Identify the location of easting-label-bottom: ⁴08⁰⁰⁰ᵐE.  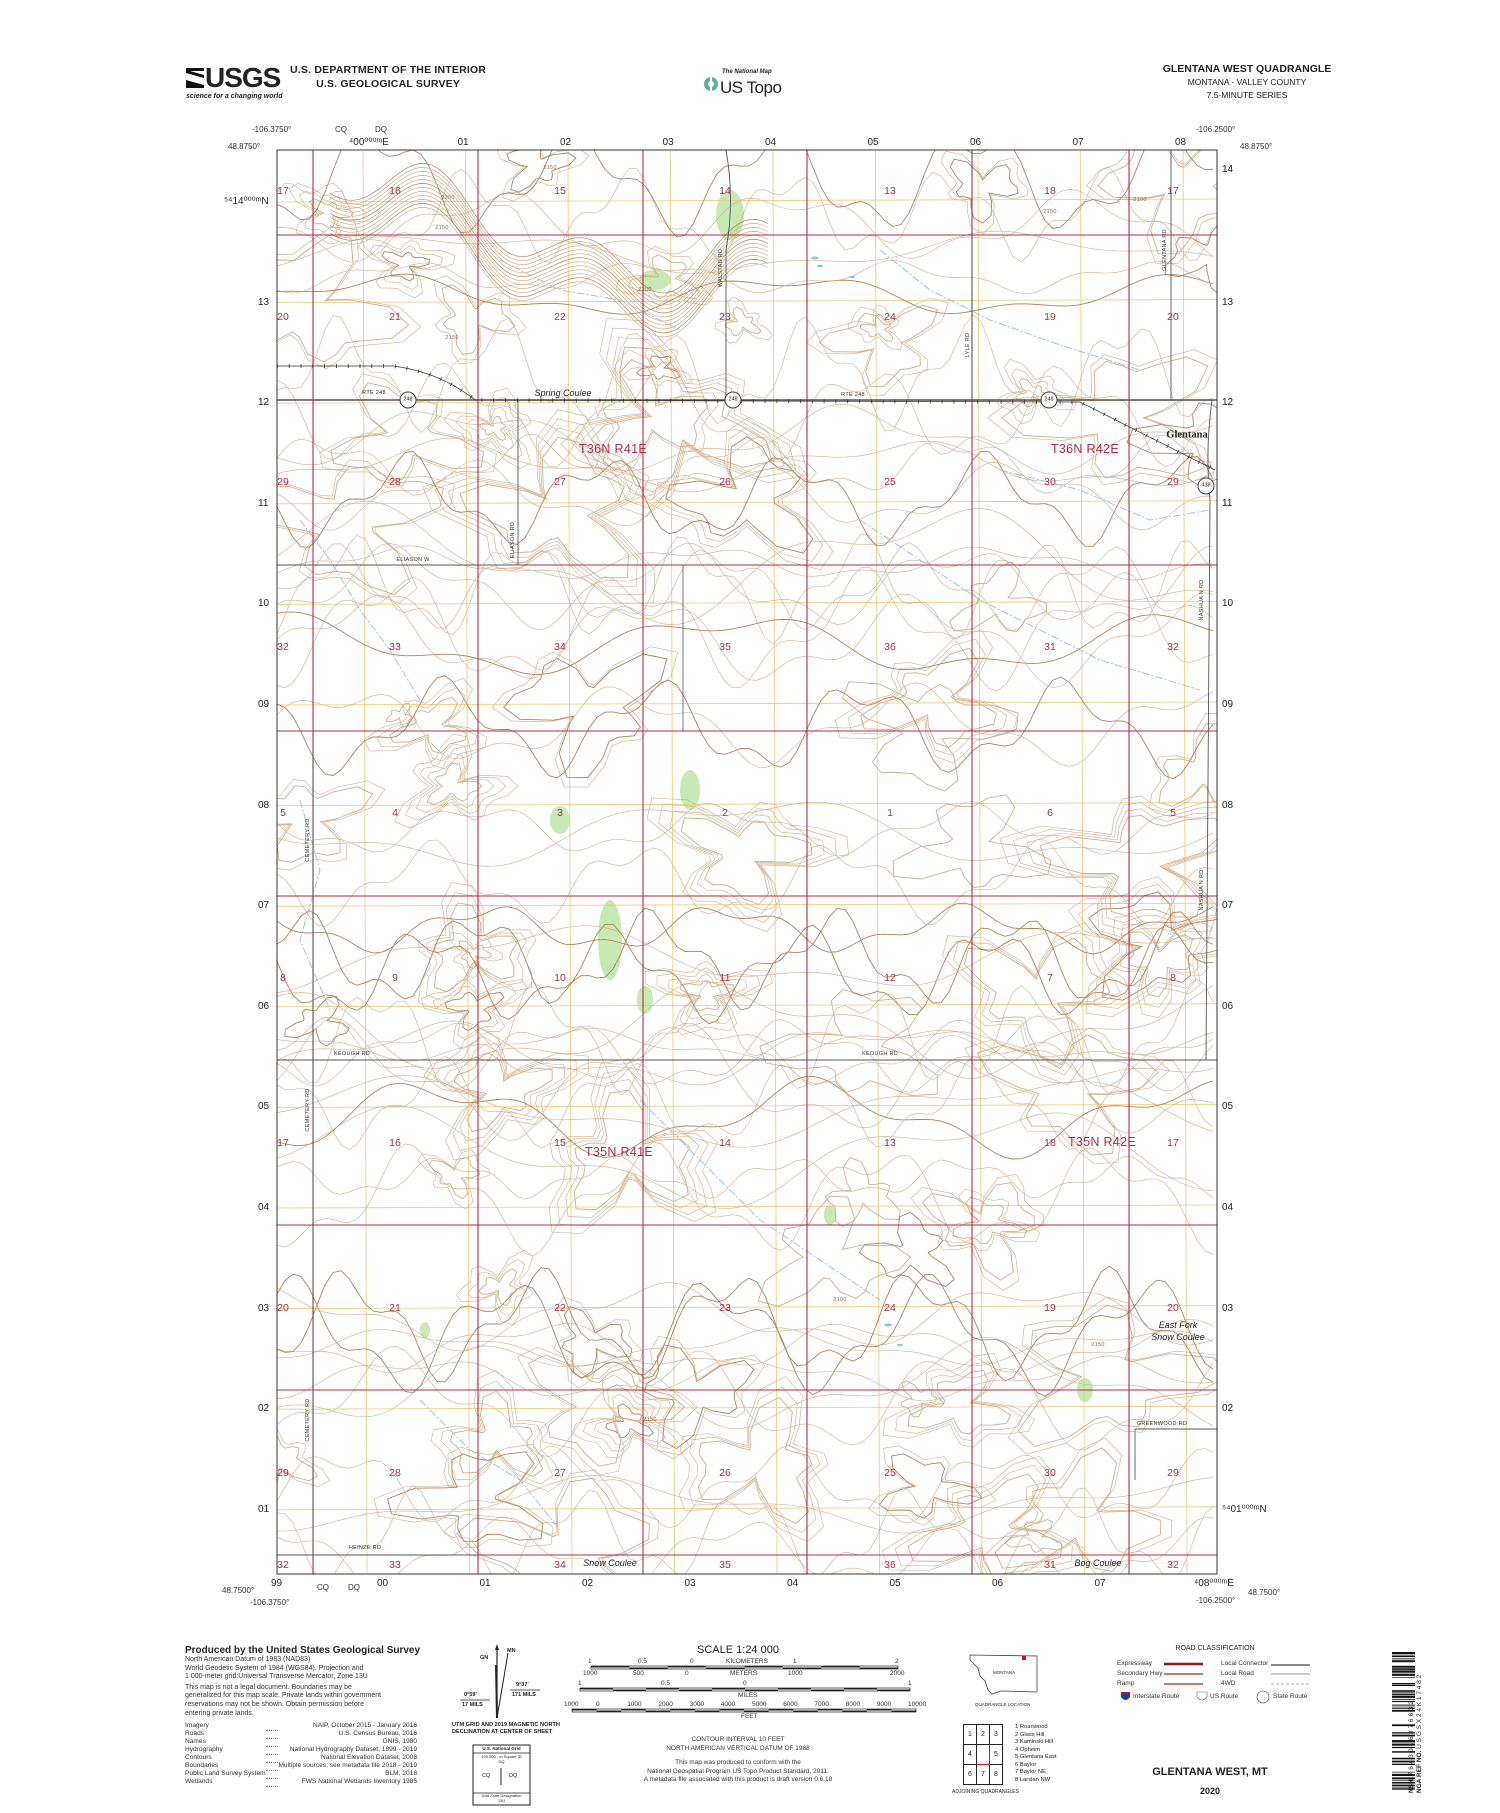
(1214, 1583).